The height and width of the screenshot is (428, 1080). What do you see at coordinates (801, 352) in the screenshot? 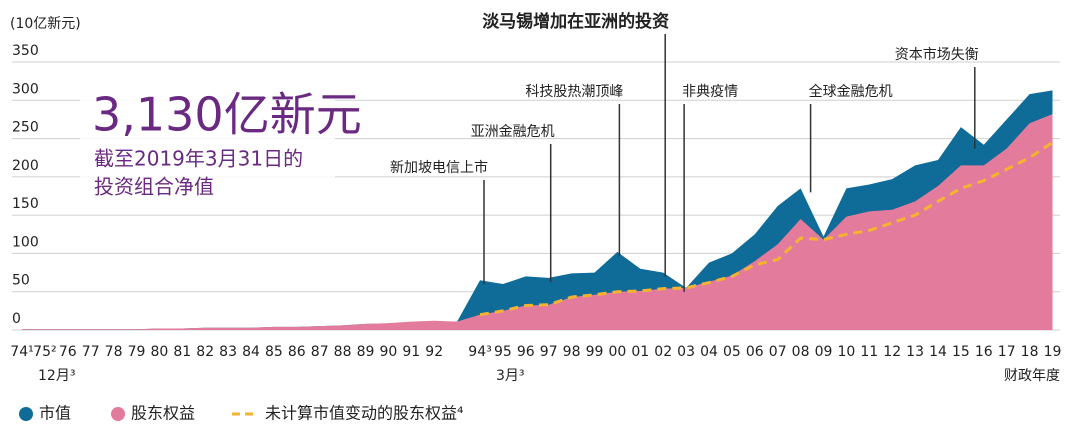
I see `x-tick-label: 08` at bounding box center [801, 352].